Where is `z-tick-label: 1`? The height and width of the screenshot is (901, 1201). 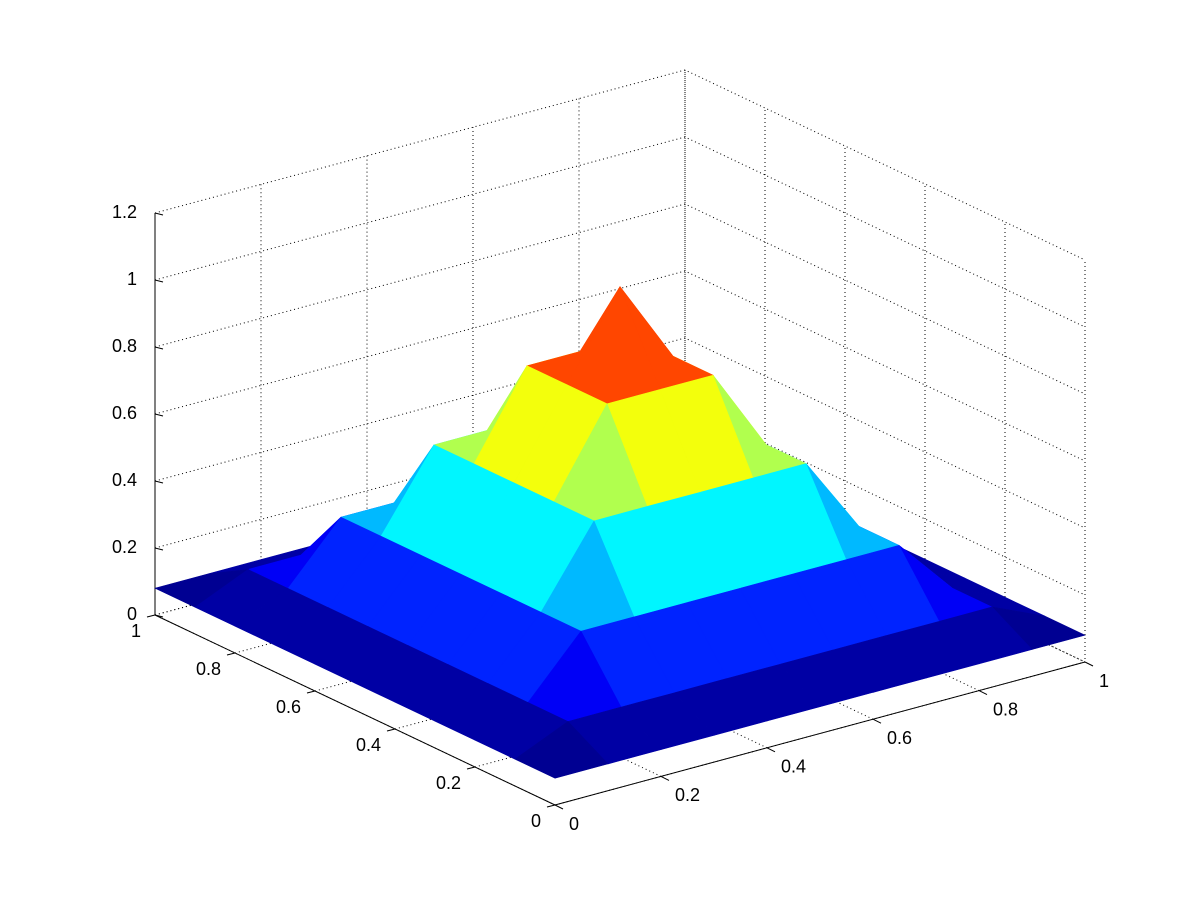
z-tick-label: 1 is located at coordinates (132, 279).